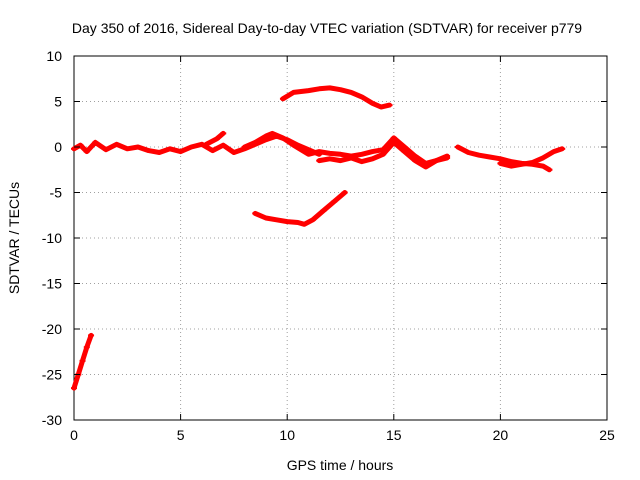 This screenshot has width=640, height=480. I want to click on y-tick-label: -10, so click(52, 238).